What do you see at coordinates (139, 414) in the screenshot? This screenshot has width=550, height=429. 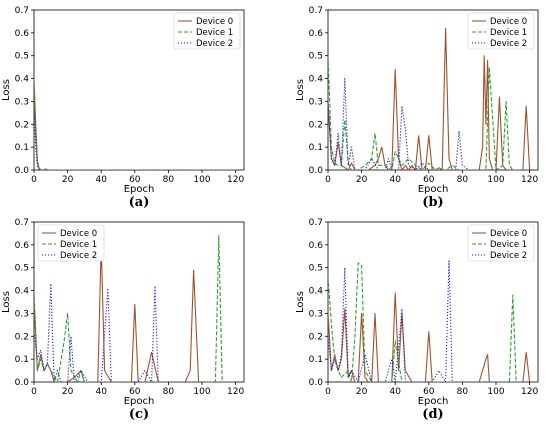 I see `panel-caption: (c)` at bounding box center [139, 414].